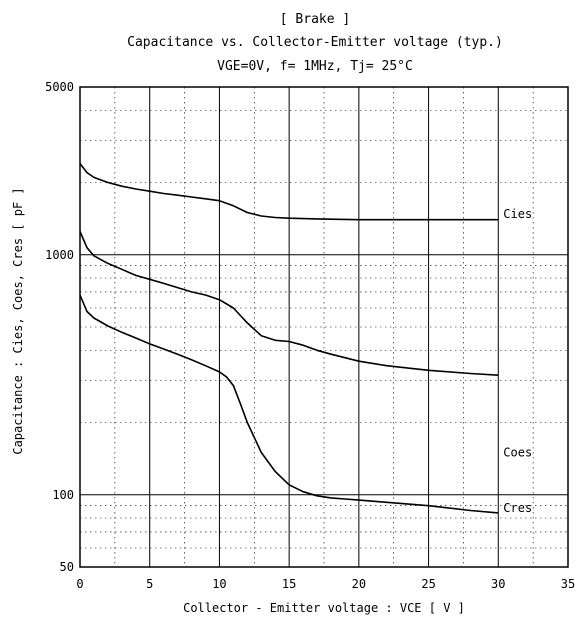 The width and height of the screenshot is (576, 627). Describe the element at coordinates (517, 452) in the screenshot. I see `series-label-coes: Coes` at that location.